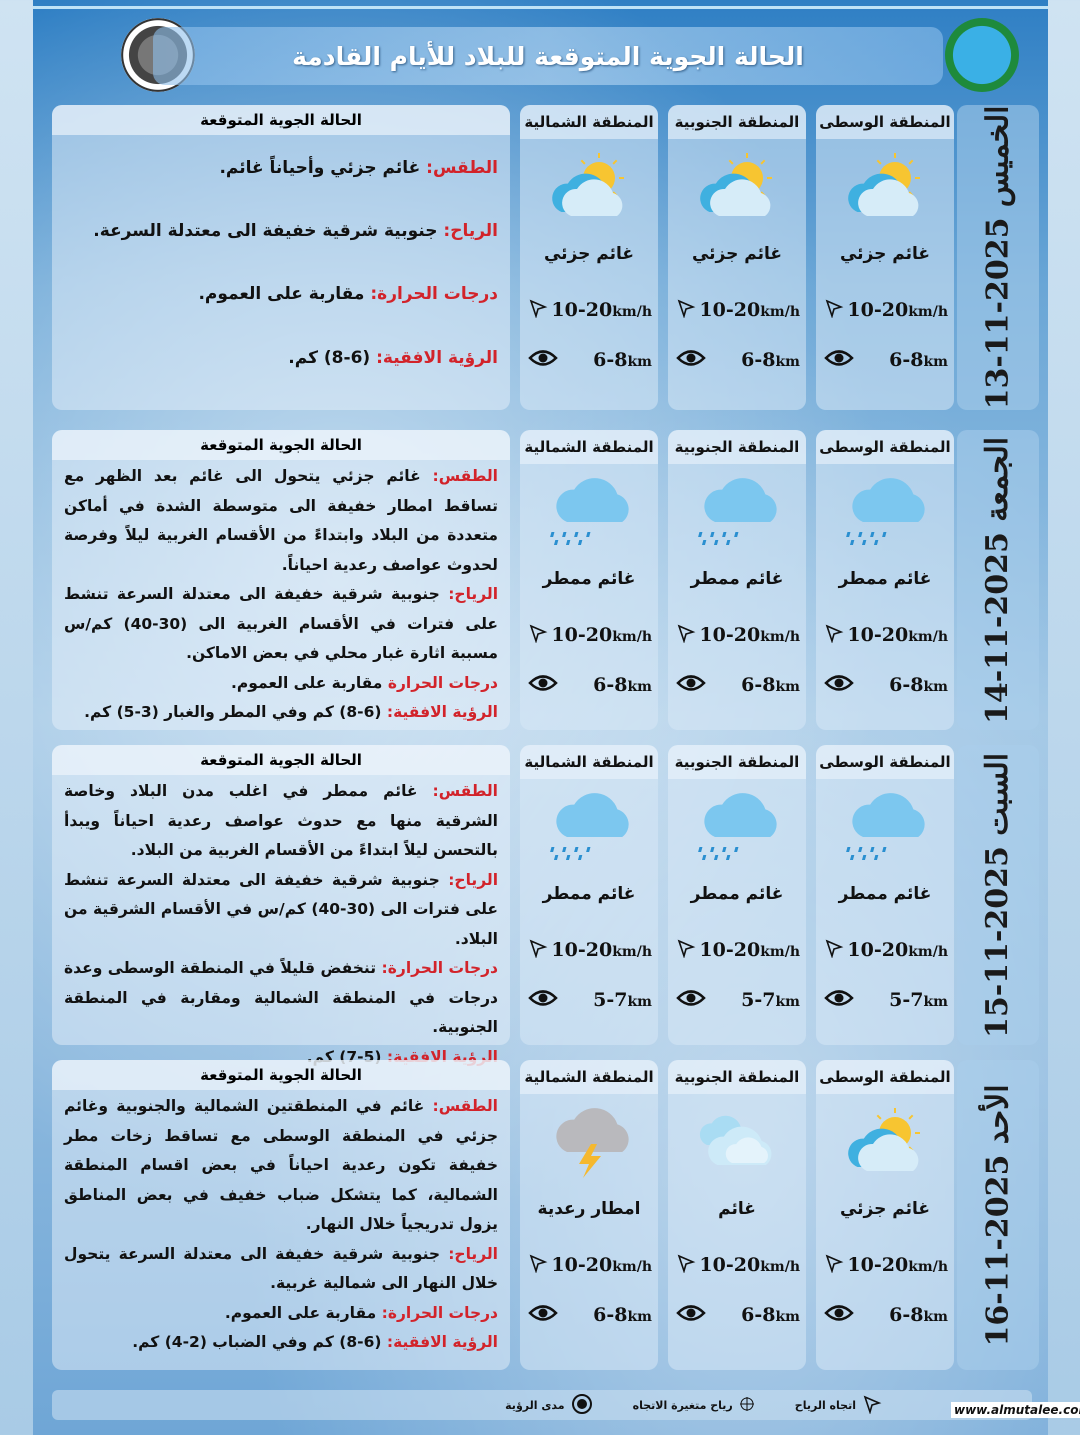 Image resolution: width=1080 pixels, height=1435 pixels. What do you see at coordinates (442, 712) in the screenshot?
I see `detail-label: الرؤية الافقية:` at bounding box center [442, 712].